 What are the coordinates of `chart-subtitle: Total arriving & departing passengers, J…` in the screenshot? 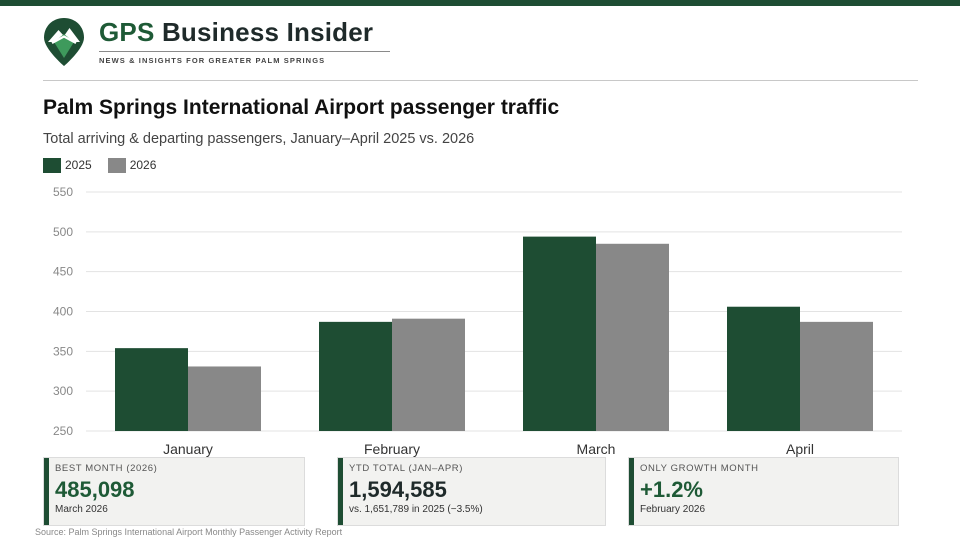 It's located at (259, 139).